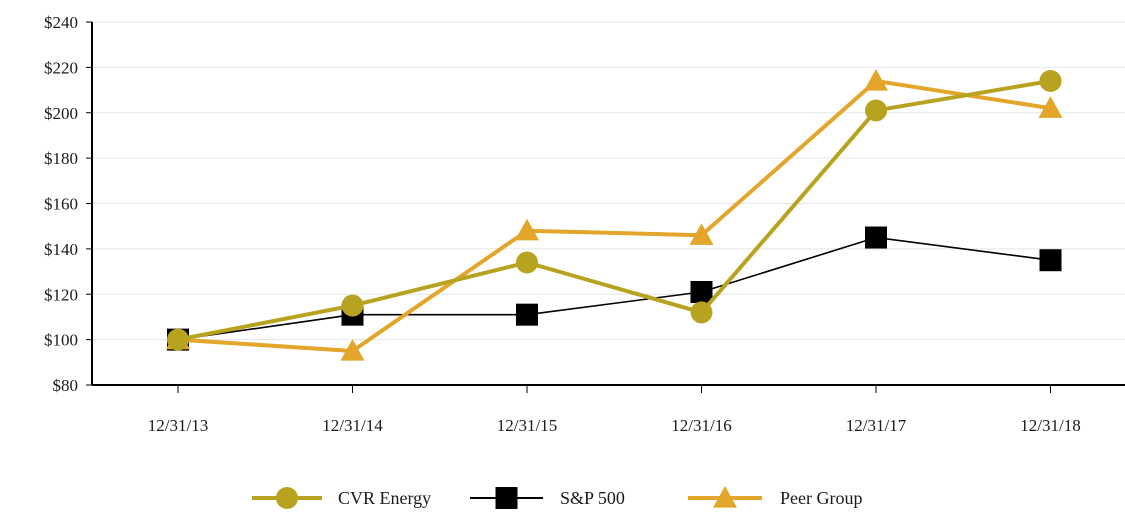 The width and height of the screenshot is (1125, 516). I want to click on x-tick-label: 12/31/15, so click(527, 425).